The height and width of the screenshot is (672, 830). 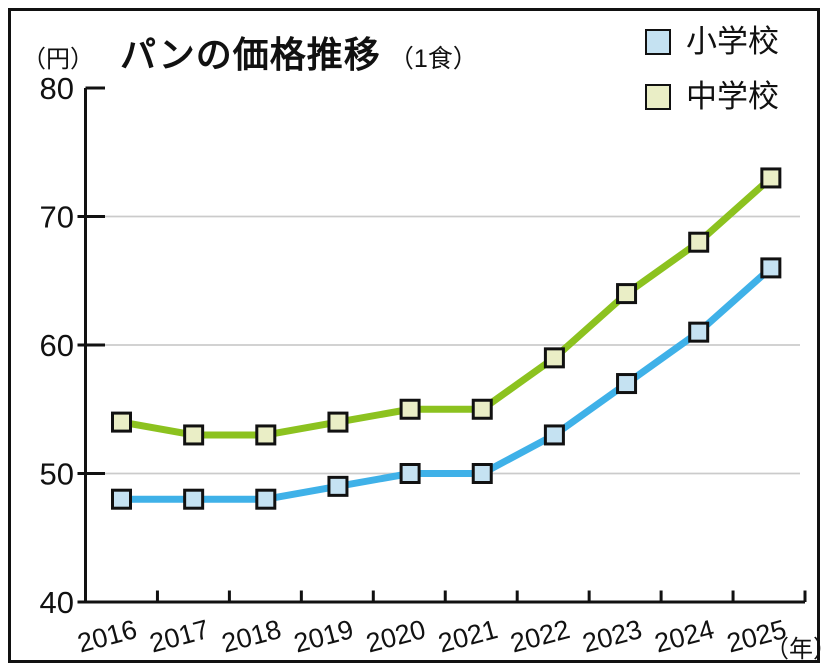 I want to click on x-tick-label: 2023, so click(x=612, y=636).